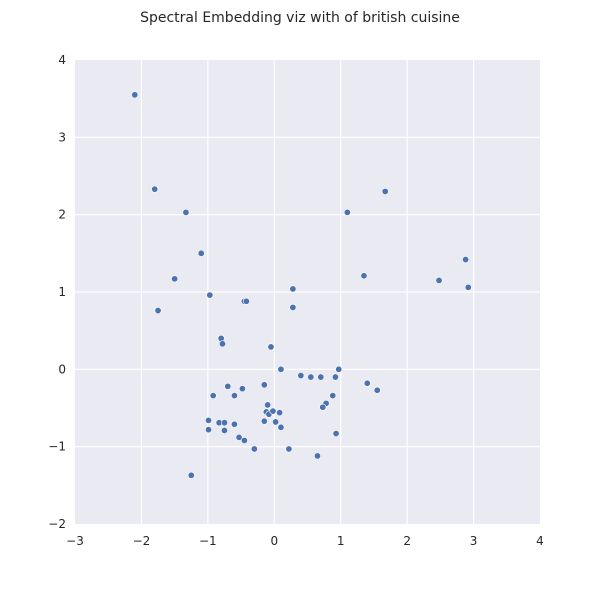  Describe the element at coordinates (341, 541) in the screenshot. I see `x-tick-label: 1` at that location.